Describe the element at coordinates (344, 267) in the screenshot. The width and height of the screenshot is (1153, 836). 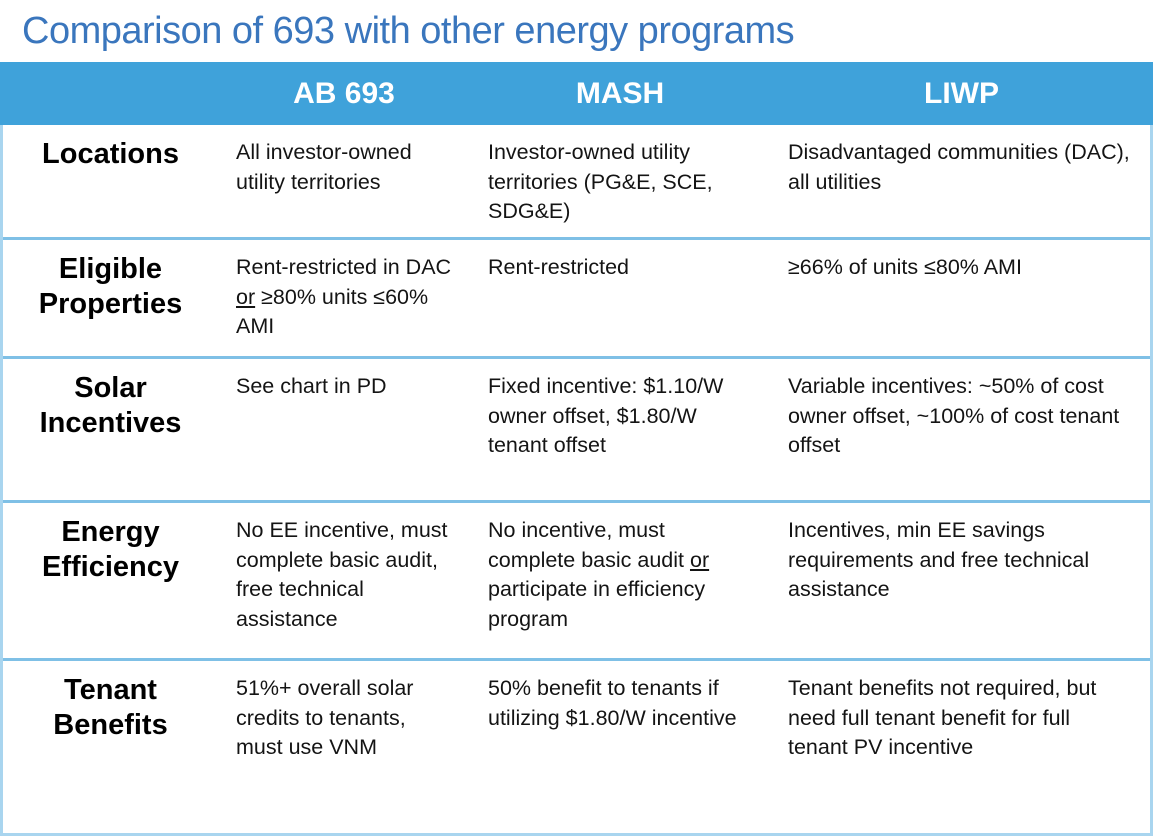
I see `text-segment: Rent-restricted in DAC` at that location.